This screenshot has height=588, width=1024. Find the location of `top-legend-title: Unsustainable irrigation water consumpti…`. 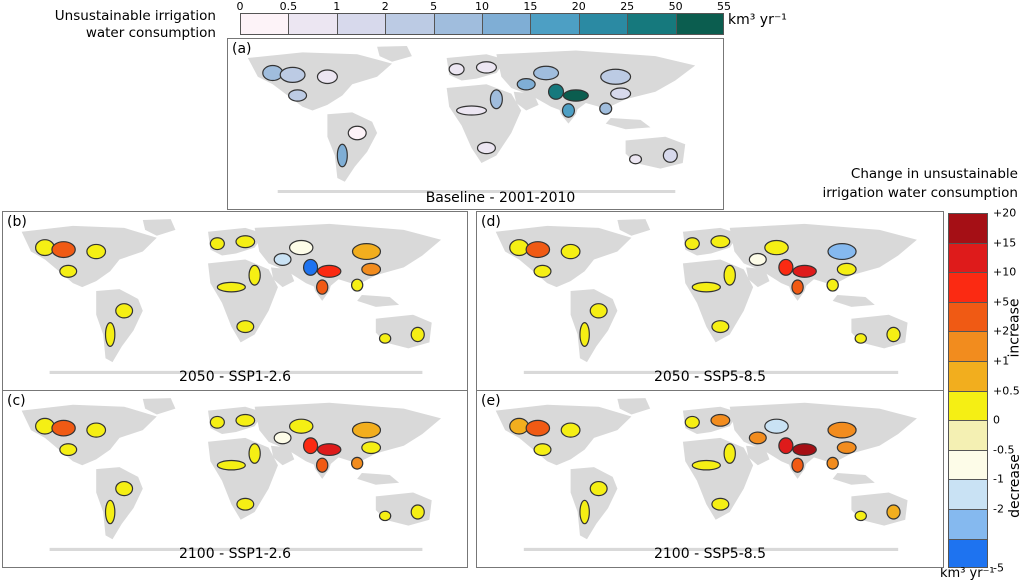

top-legend-title: Unsustainable irrigation water consumpti… is located at coordinates (135, 25).